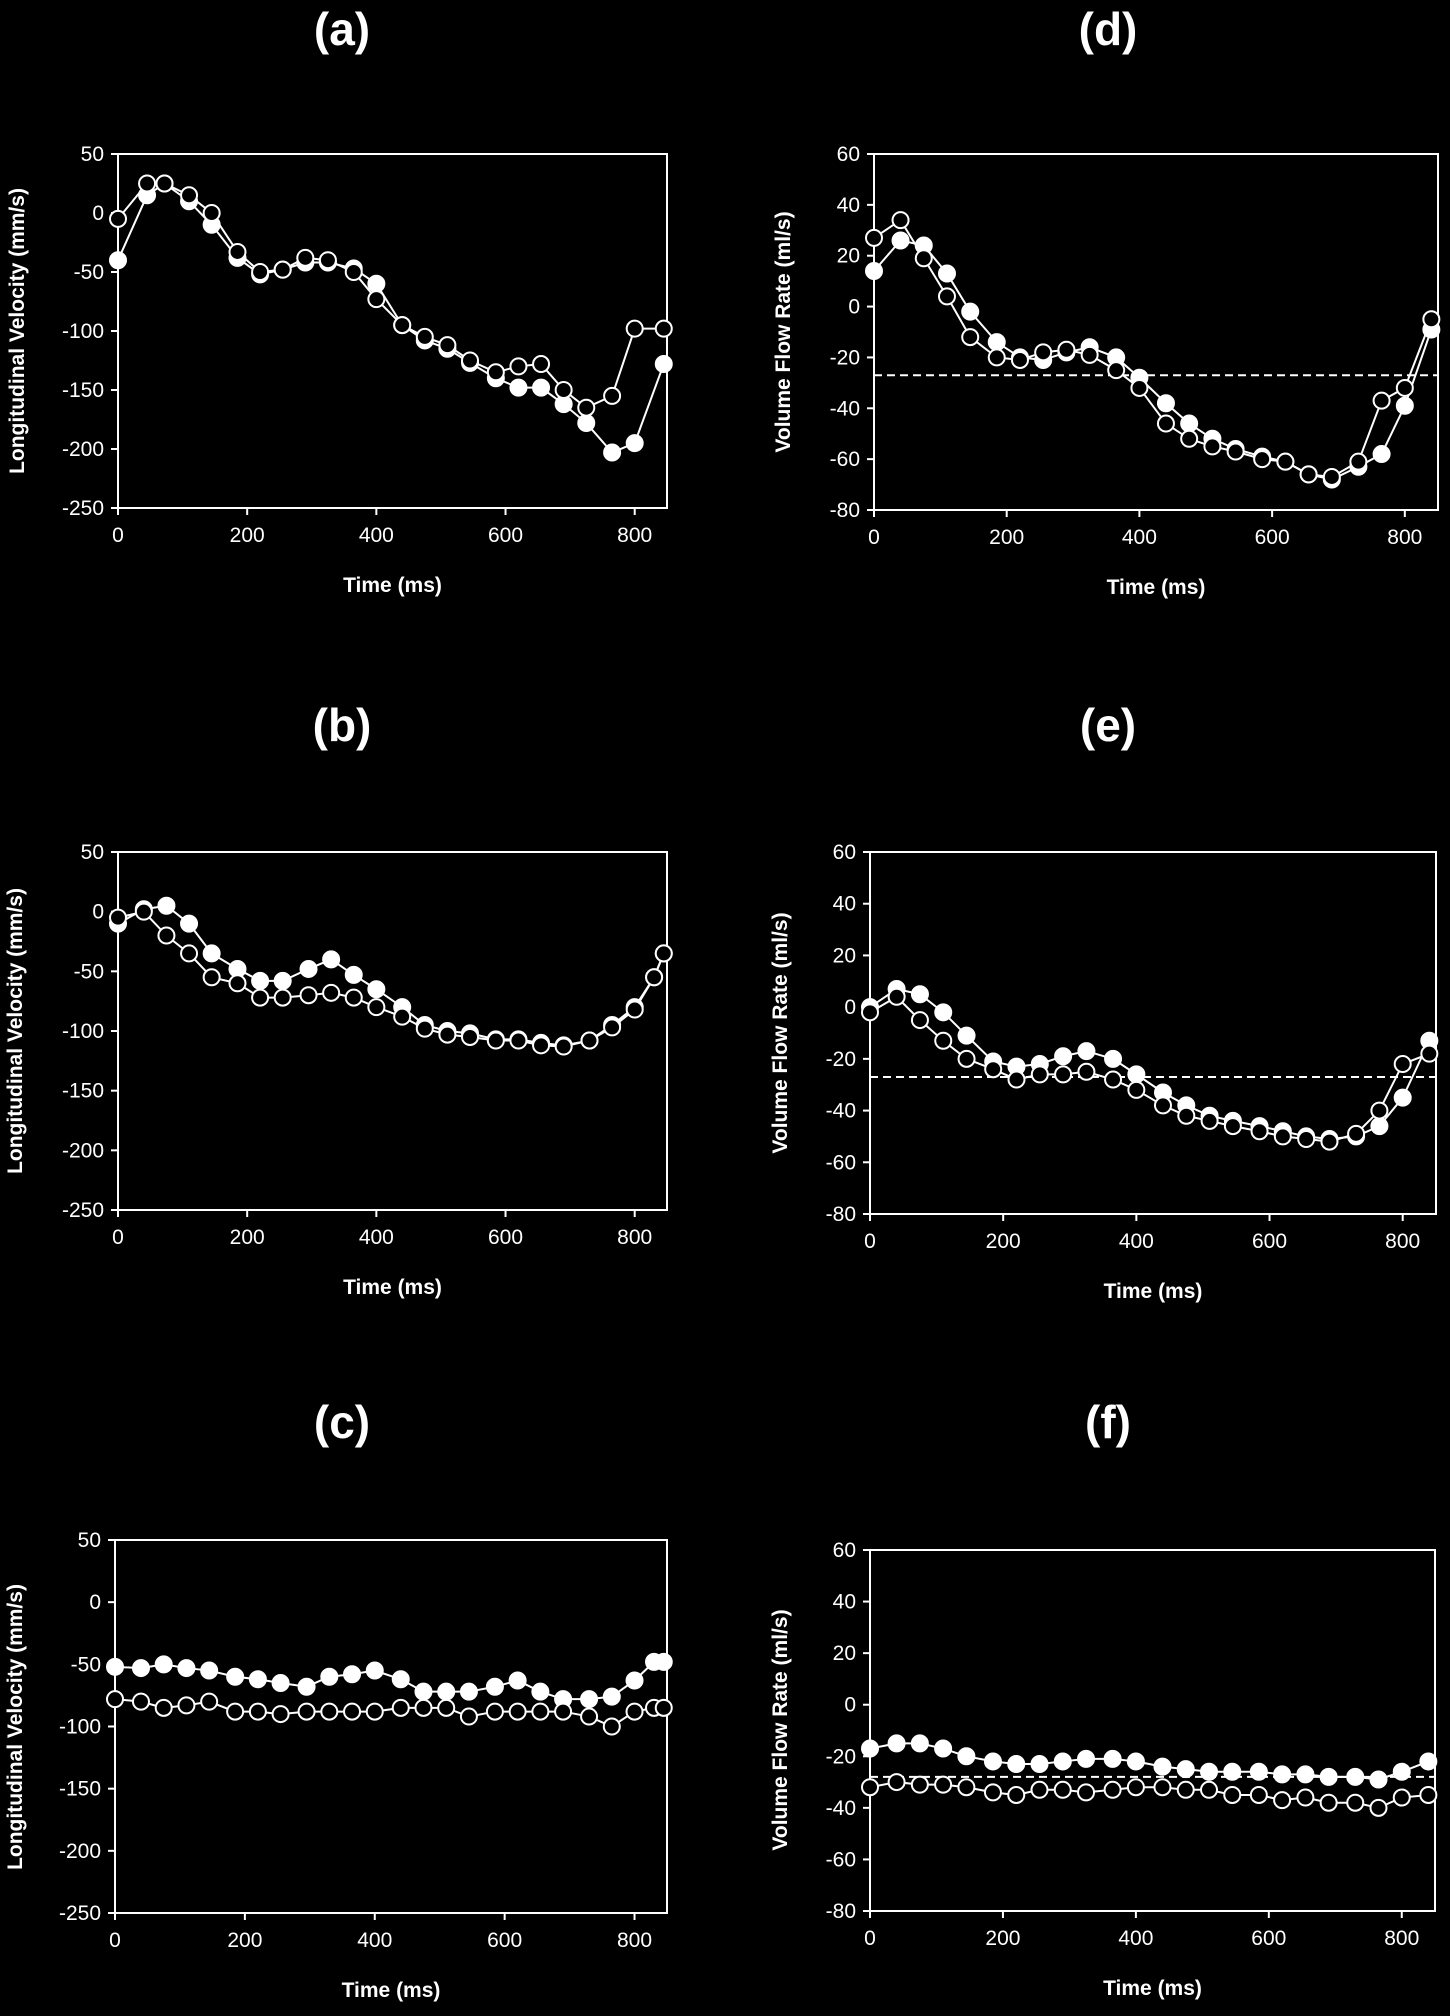  What do you see at coordinates (1002, 1938) in the screenshot?
I see `x-tick-label: 200` at bounding box center [1002, 1938].